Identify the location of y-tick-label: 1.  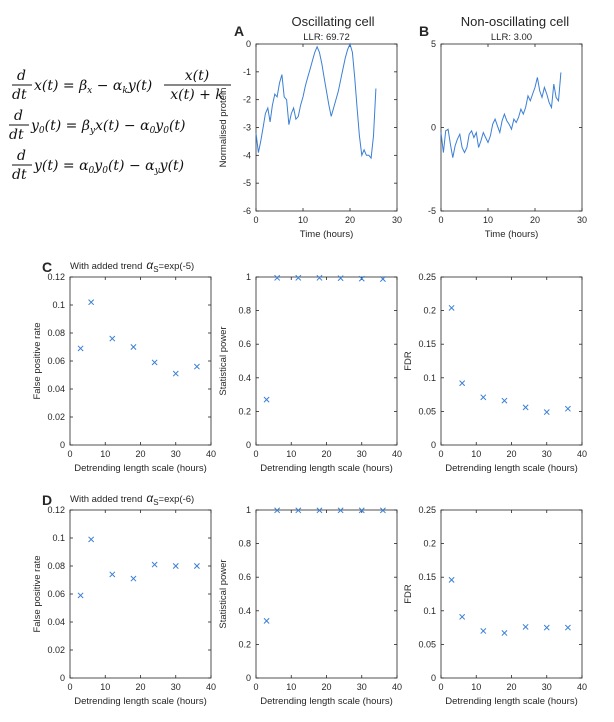
(248, 277).